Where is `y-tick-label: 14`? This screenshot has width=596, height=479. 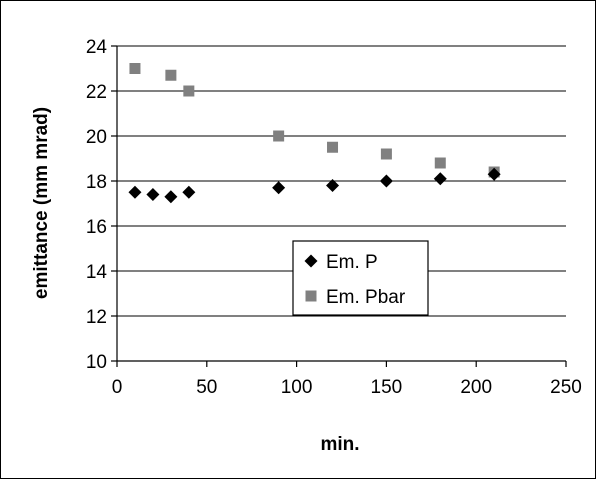
y-tick-label: 14 is located at coordinates (97, 272).